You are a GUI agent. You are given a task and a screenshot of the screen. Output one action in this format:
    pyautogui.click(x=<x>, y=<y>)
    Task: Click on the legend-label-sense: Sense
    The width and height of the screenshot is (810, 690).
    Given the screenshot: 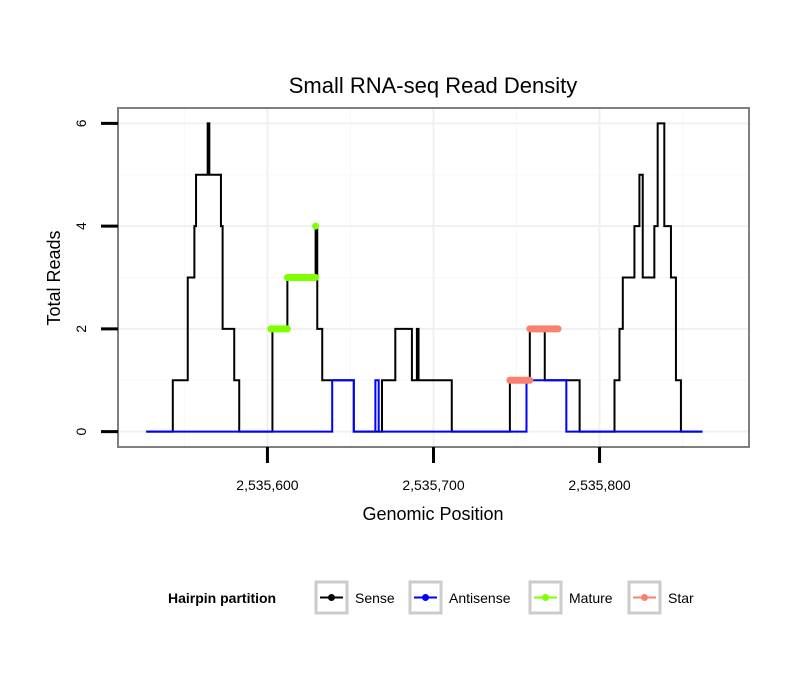 What is the action you would take?
    pyautogui.click(x=375, y=598)
    